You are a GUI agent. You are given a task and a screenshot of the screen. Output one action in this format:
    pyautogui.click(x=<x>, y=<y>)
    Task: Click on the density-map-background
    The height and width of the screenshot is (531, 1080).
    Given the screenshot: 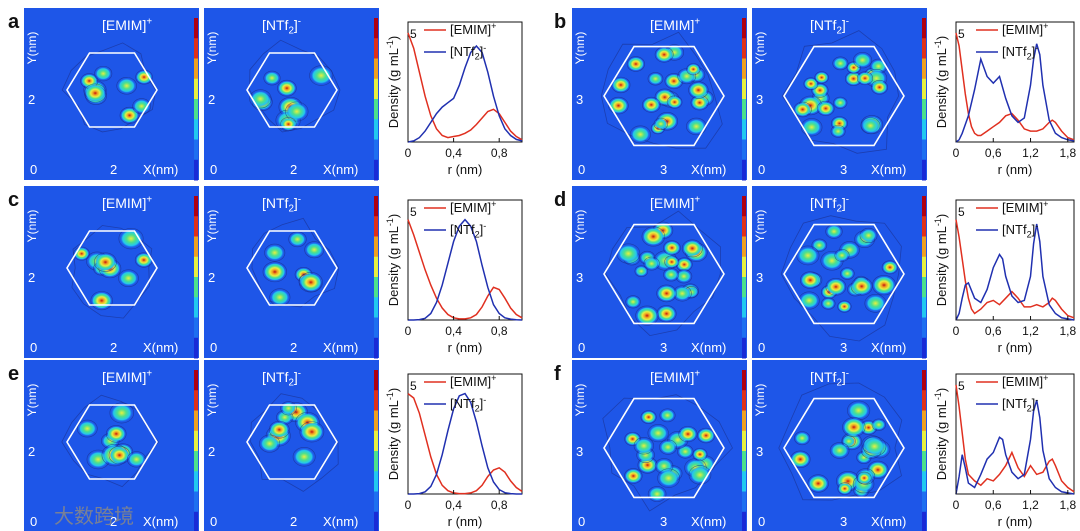 What is the action you would take?
    pyautogui.click(x=291, y=272)
    